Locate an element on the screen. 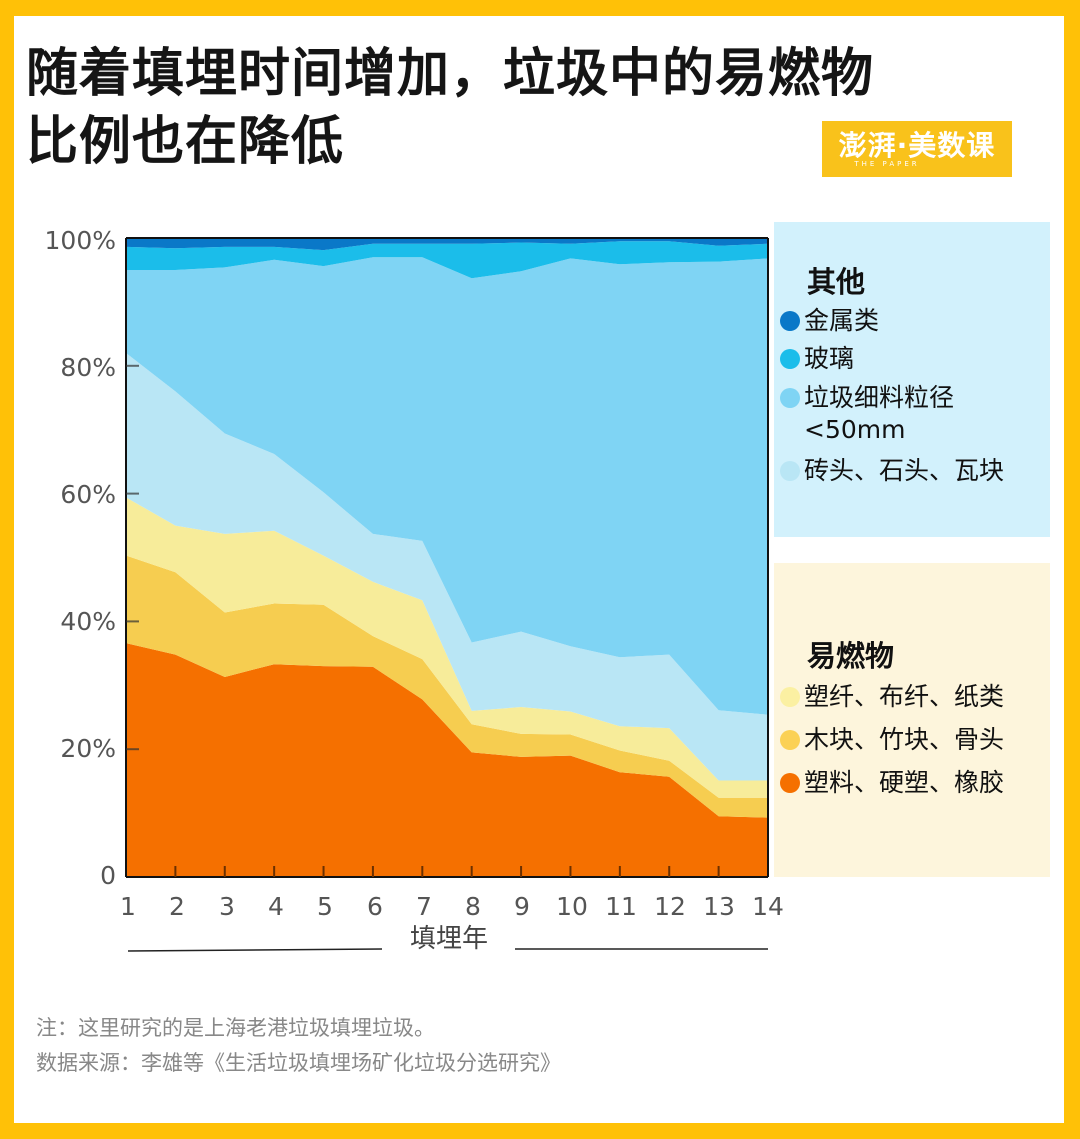 Image resolution: width=1080 pixels, height=1139 pixels. legend-item-glass: 玻璃 is located at coordinates (817, 359).